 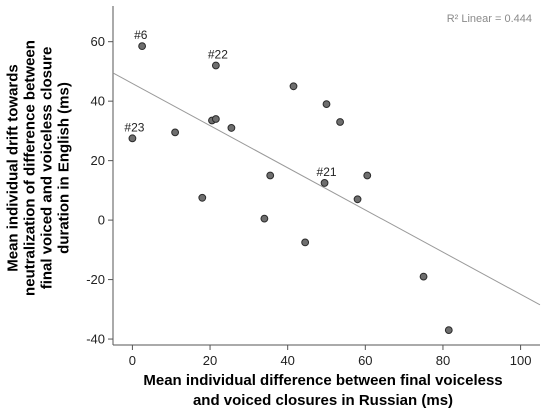 I want to click on y-axis-title-line: duration in English (ms), so click(x=64, y=168).